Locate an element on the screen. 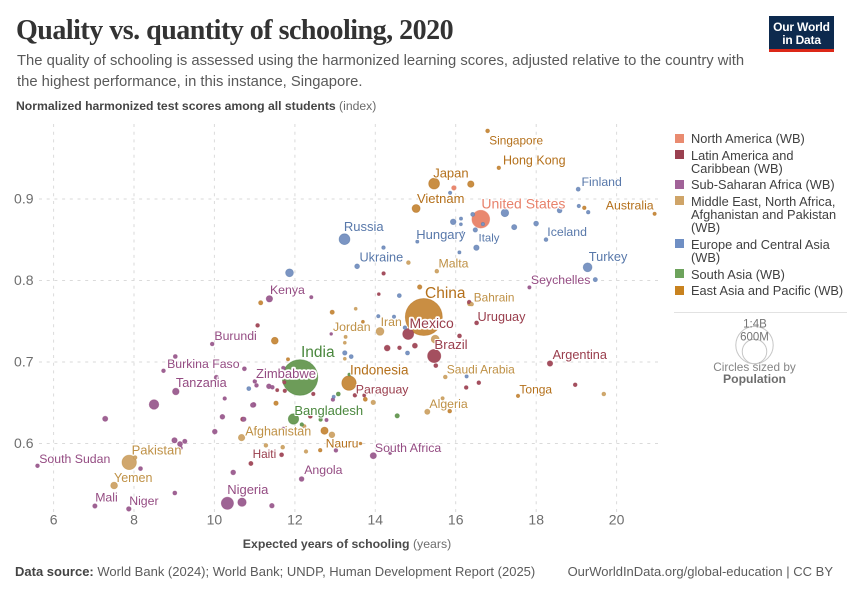  svg-text: Vietnam is located at coordinates (440, 198).